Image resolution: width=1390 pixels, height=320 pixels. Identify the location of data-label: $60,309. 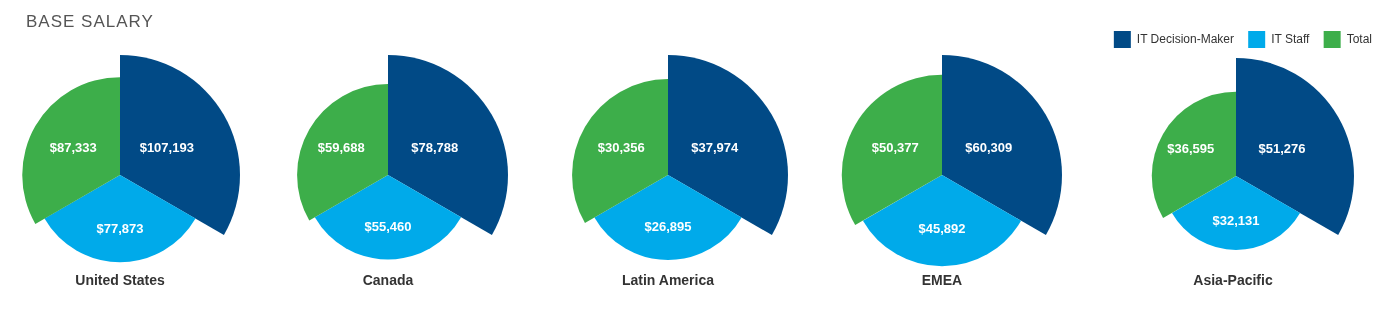
(989, 147).